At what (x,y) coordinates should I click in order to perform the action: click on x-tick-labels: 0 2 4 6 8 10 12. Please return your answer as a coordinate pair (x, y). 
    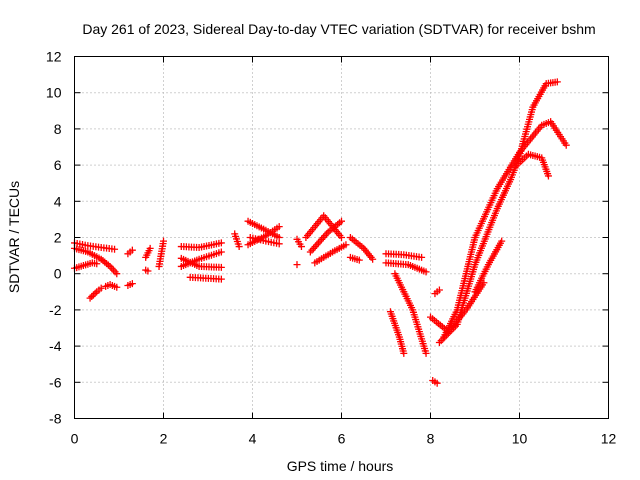
    Looking at the image, I should click on (344, 439).